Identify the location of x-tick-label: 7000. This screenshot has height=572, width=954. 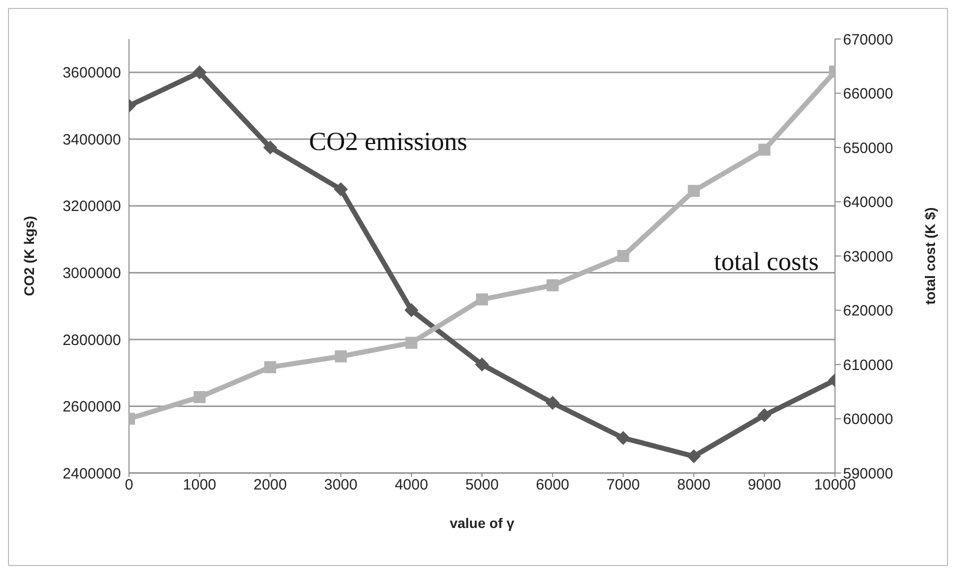
(623, 485).